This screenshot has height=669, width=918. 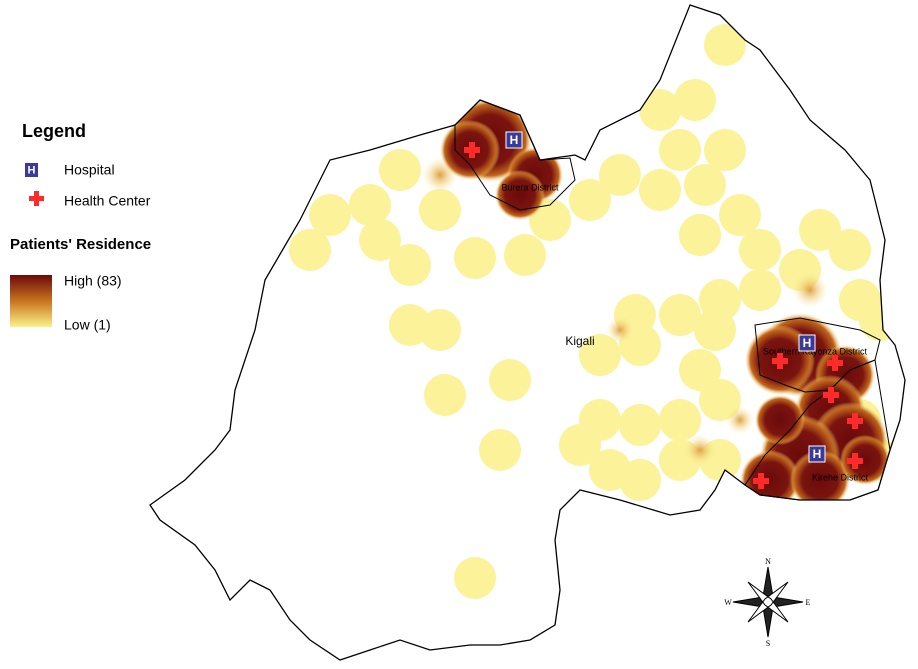 What do you see at coordinates (89, 170) in the screenshot?
I see `legend-label: Hospital` at bounding box center [89, 170].